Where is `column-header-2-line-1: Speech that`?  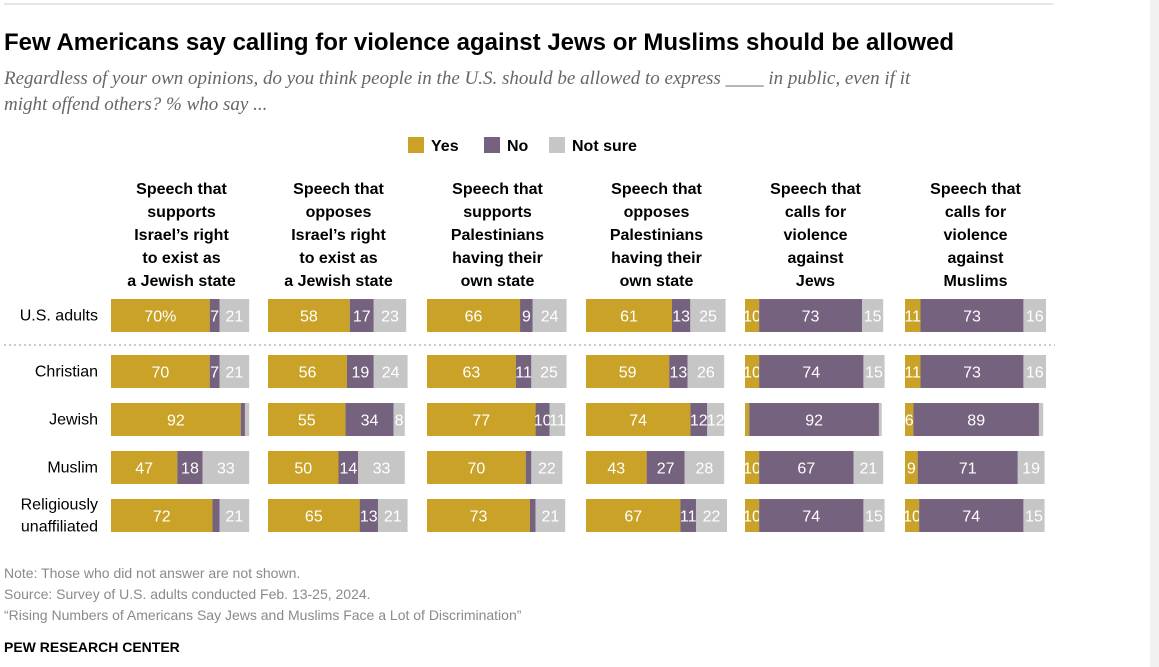
column-header-2-line-1: Speech that is located at coordinates (338, 189).